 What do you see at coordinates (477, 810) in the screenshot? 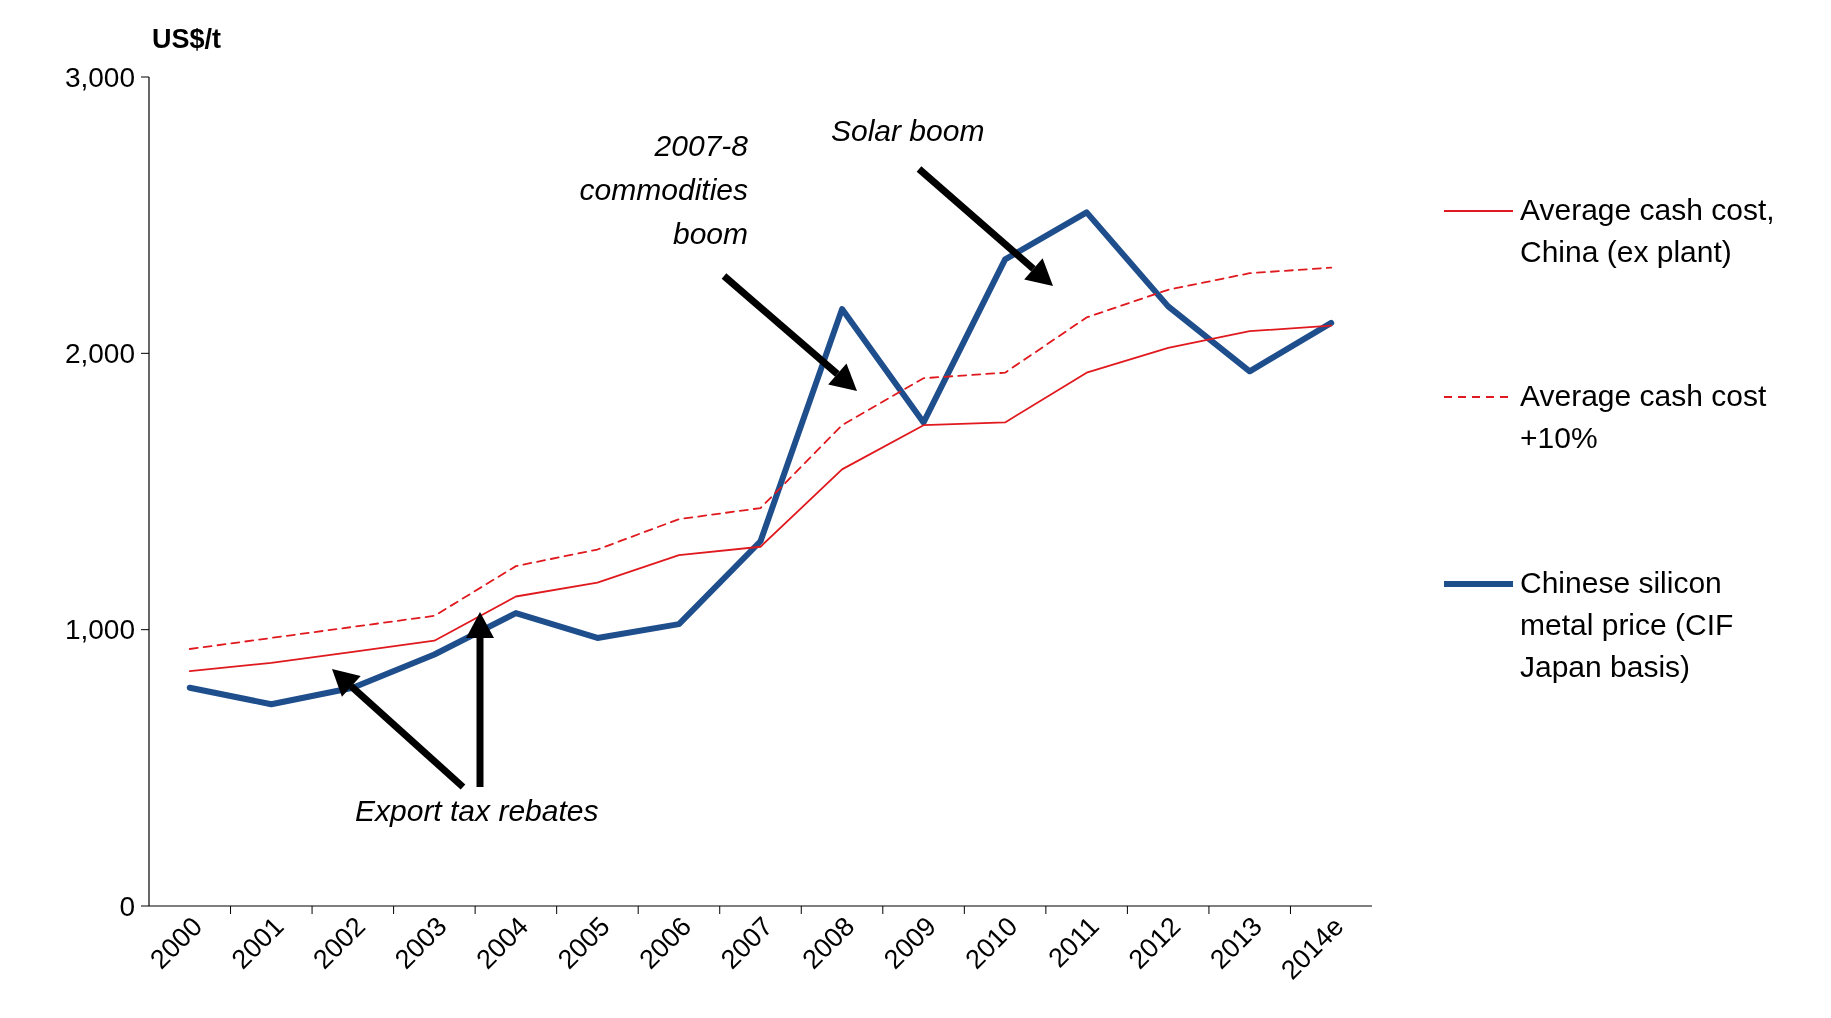
I see `annotation: Export tax rebates` at bounding box center [477, 810].